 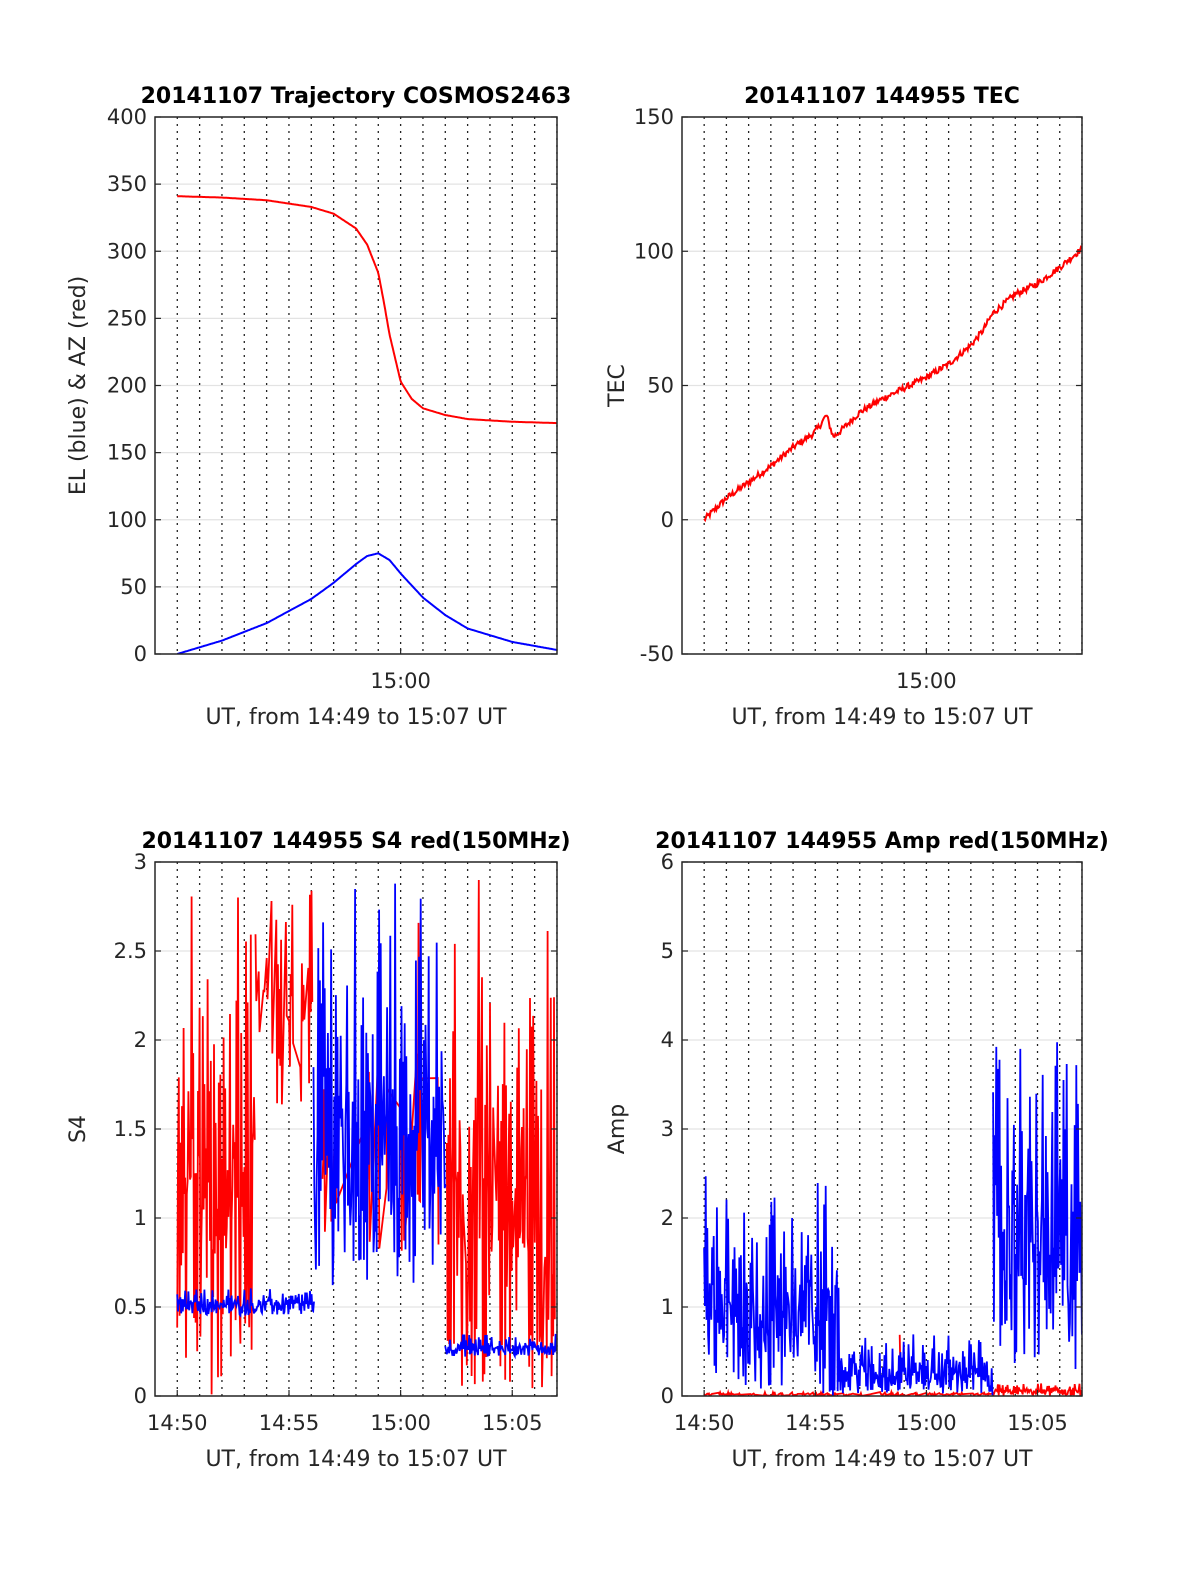 What do you see at coordinates (366, 603) in the screenshot?
I see `series-el` at bounding box center [366, 603].